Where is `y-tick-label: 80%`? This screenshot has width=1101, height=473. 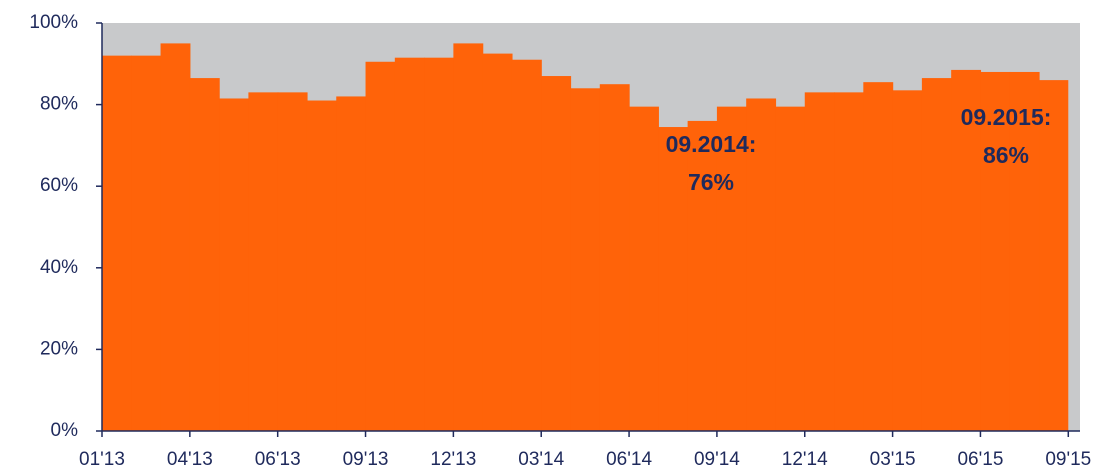 y-tick-label: 80% is located at coordinates (59, 104).